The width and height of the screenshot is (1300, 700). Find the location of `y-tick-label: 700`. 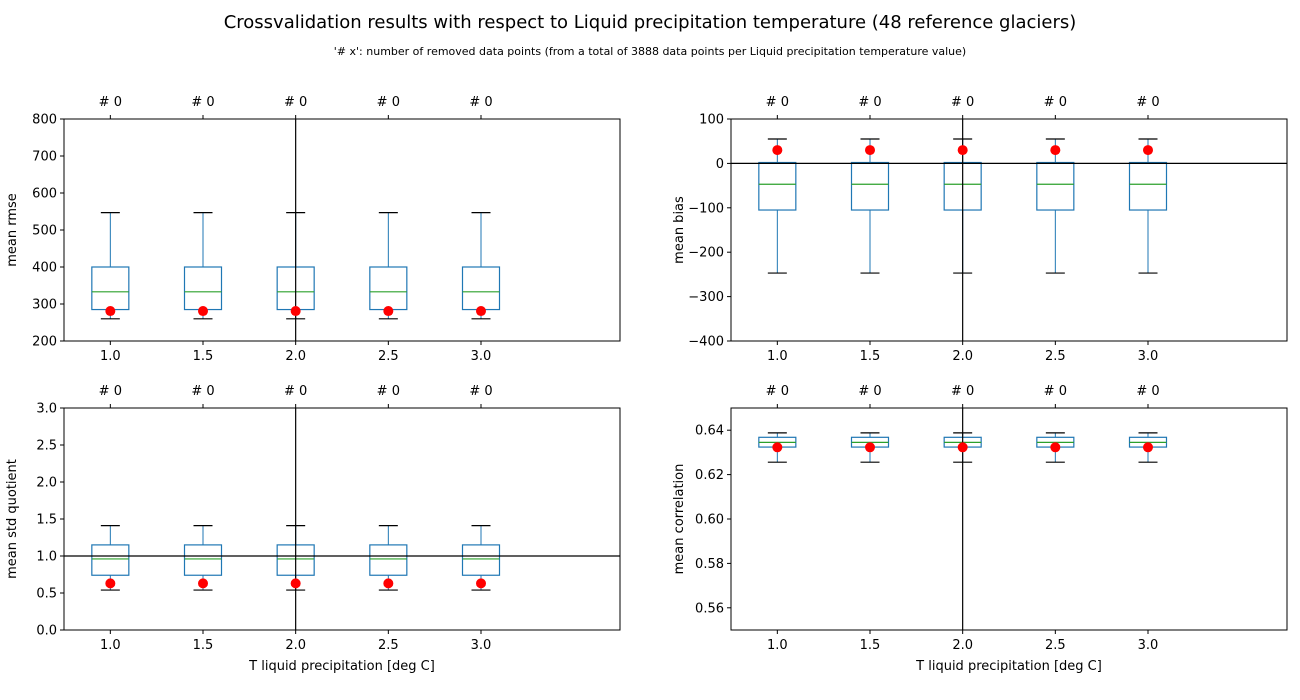

y-tick-label: 700 is located at coordinates (44, 157).